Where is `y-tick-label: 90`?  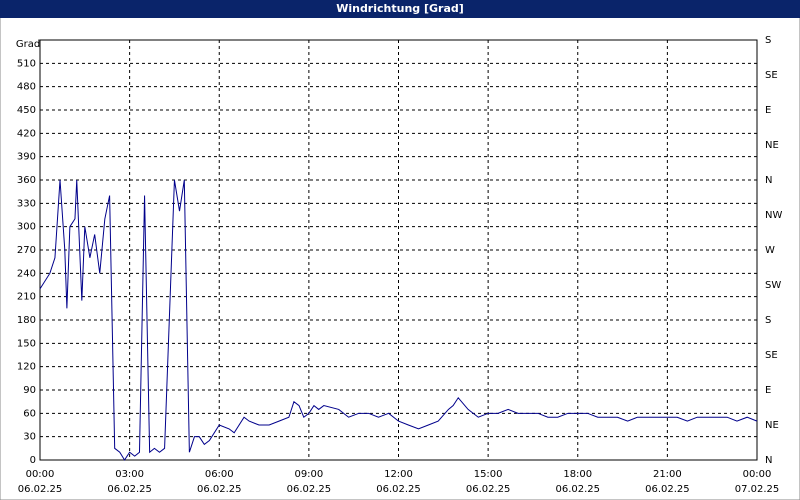
y-tick-label: 90 is located at coordinates (29, 390).